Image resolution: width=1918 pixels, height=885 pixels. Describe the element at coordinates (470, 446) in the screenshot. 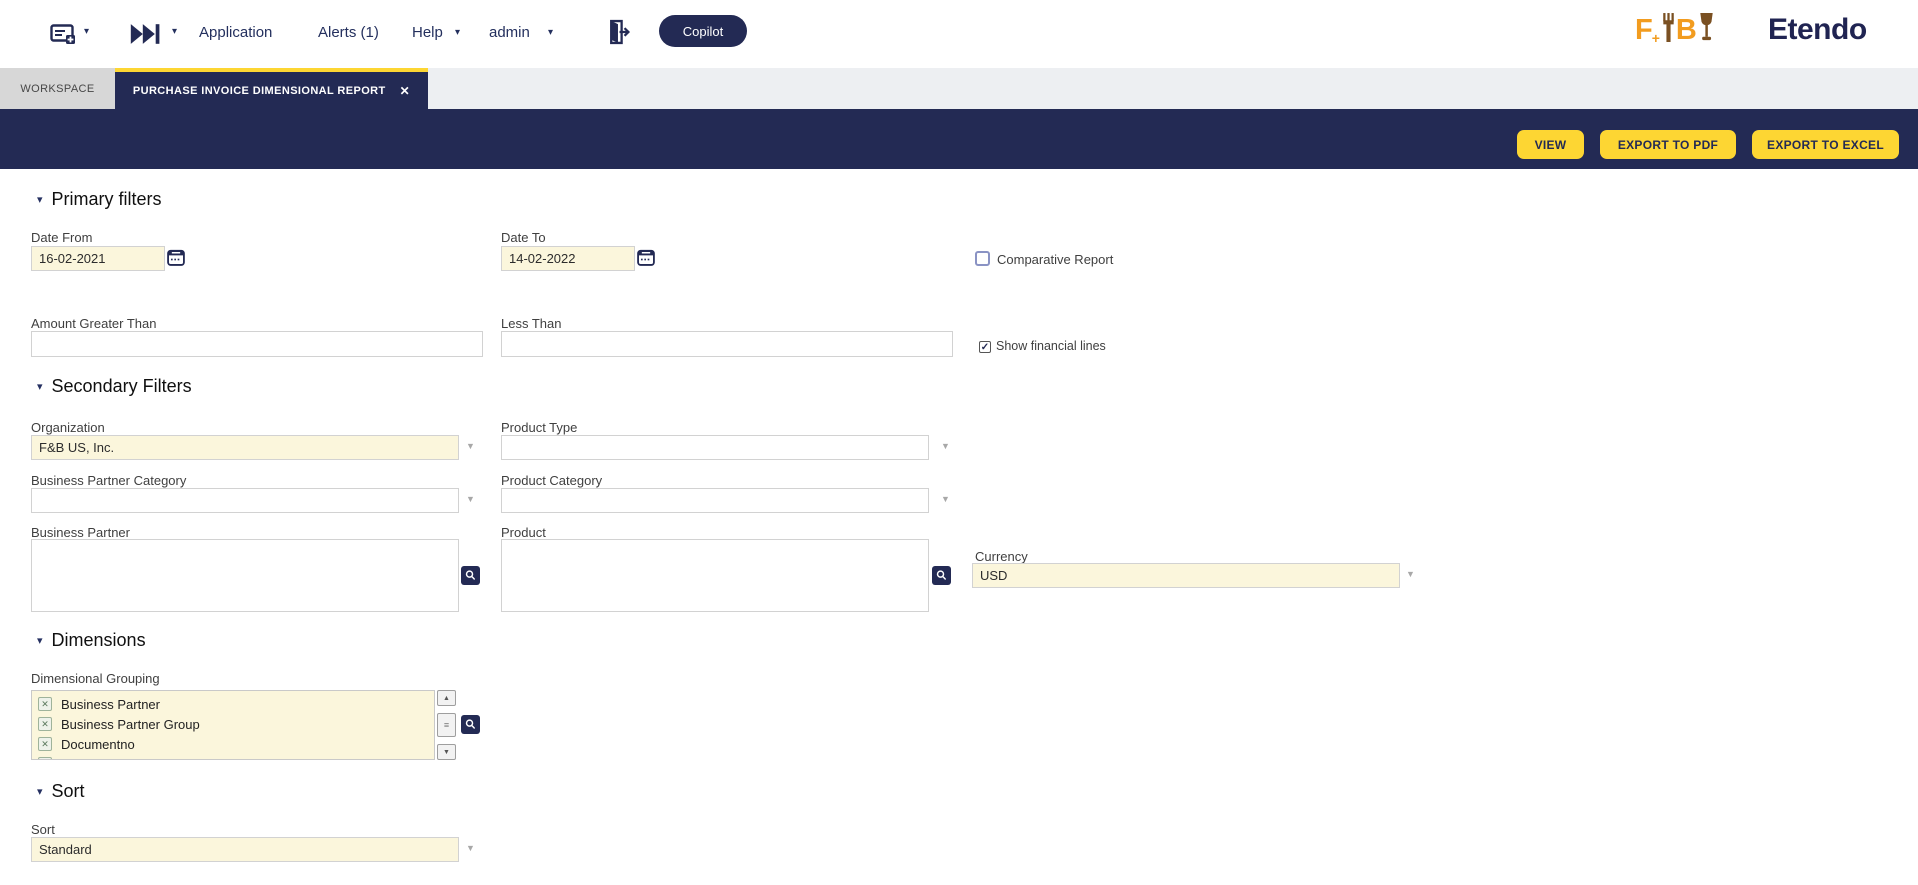

I see `organization-dropdown-icon: ▼` at that location.